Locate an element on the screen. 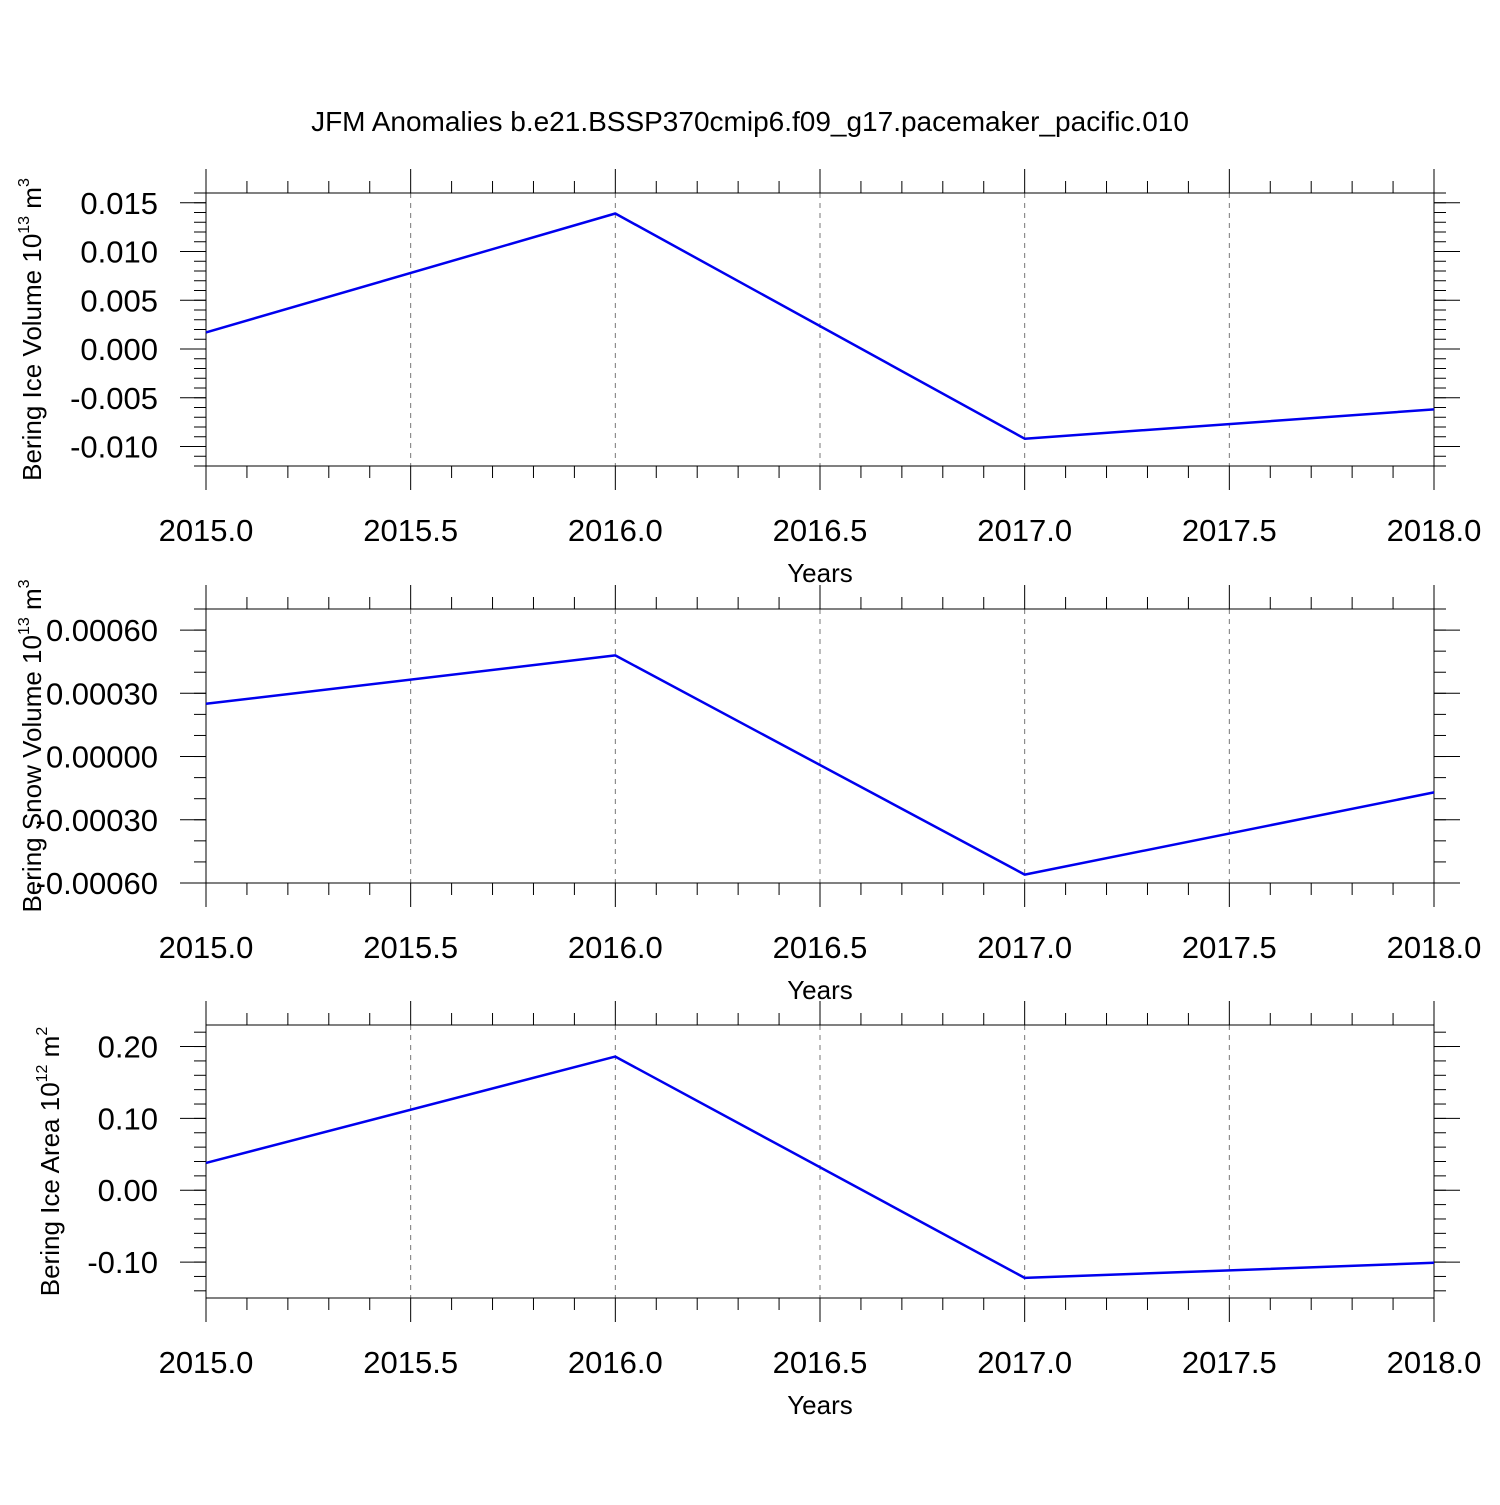 This screenshot has width=1500, height=1505. y-axis-label: Bering Ice Volume 1013 m3 is located at coordinates (31, 329).